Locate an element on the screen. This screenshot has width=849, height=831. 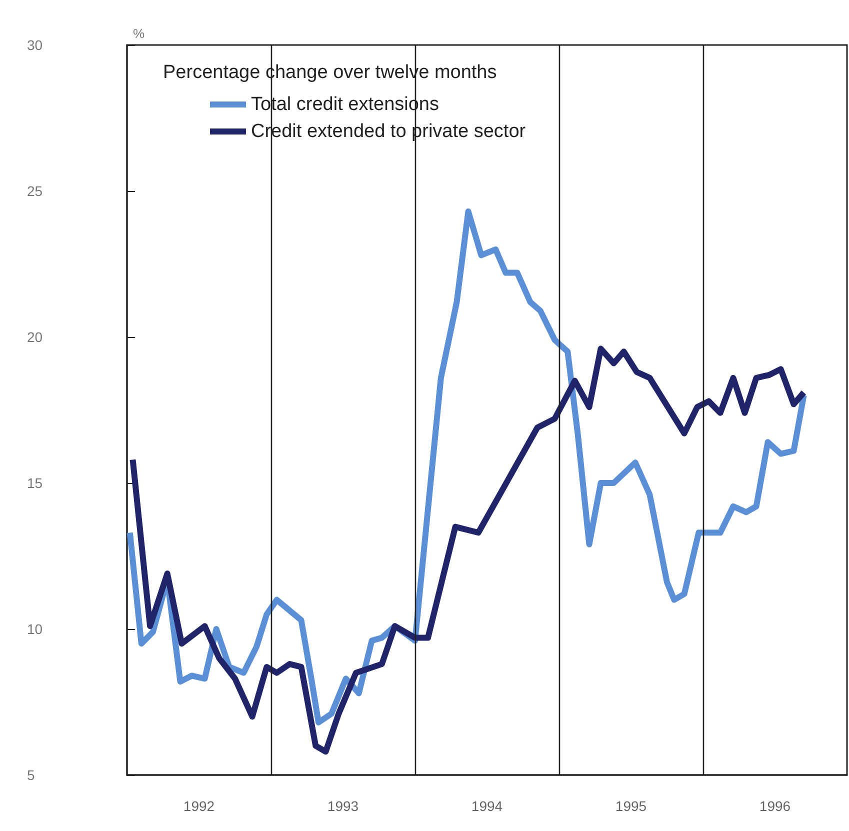
y-tick-label: 25 is located at coordinates (35, 191).